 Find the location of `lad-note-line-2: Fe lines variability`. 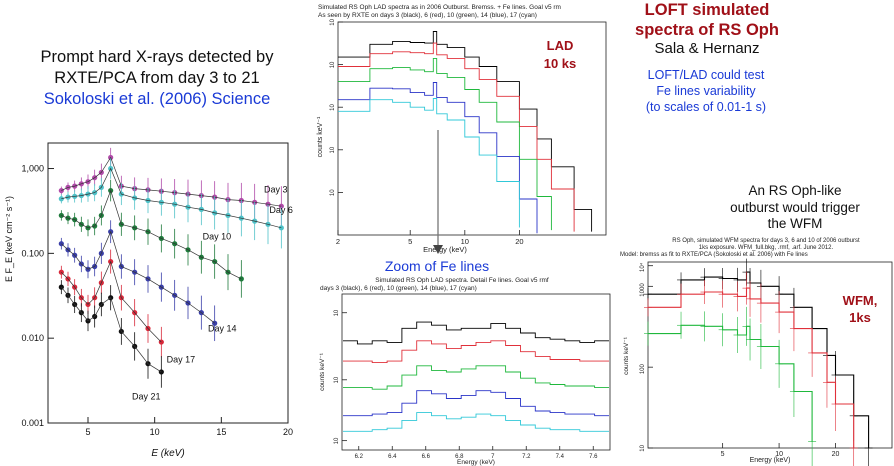

lad-note-line-2: Fe lines variability is located at coordinates (706, 91).